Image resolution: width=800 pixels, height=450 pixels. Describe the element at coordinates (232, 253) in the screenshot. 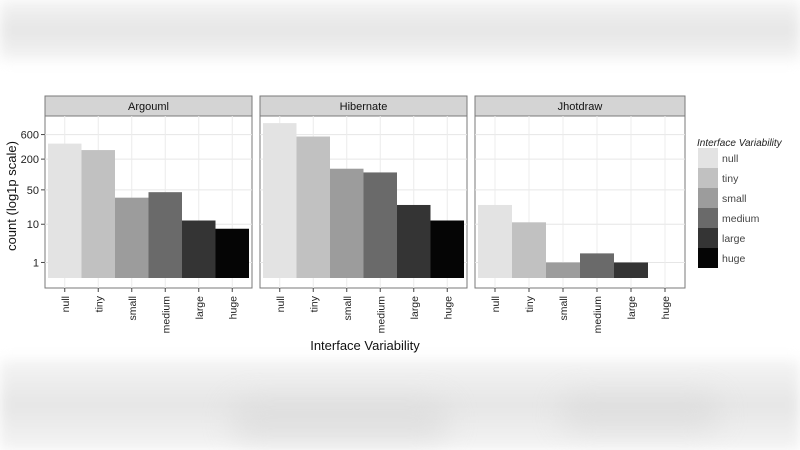

I see `bar-argouml-huge` at that location.